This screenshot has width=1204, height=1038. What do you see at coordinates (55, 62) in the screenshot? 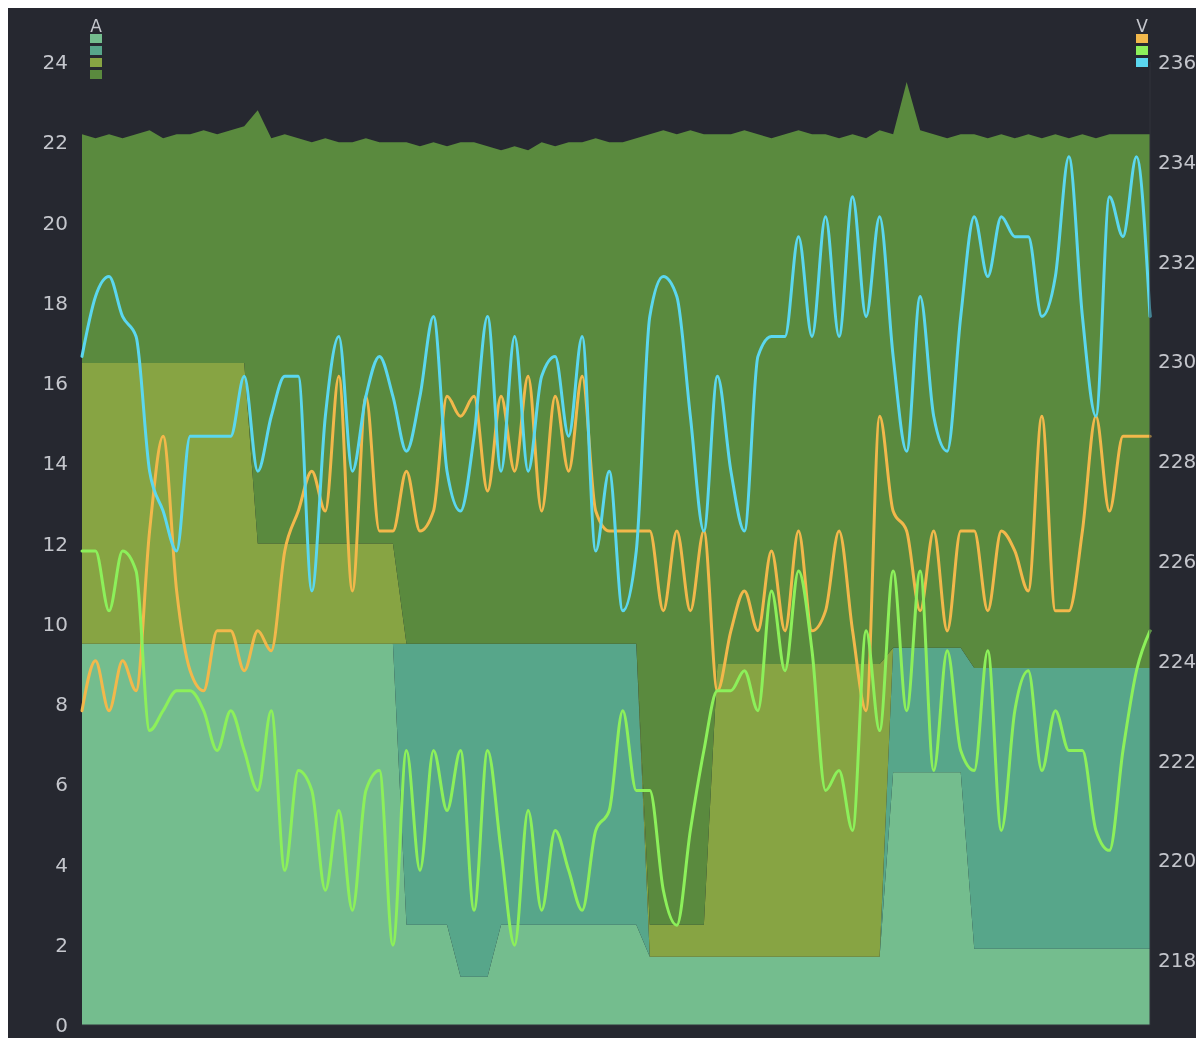
I see `y-tick-label: 24` at bounding box center [55, 62].